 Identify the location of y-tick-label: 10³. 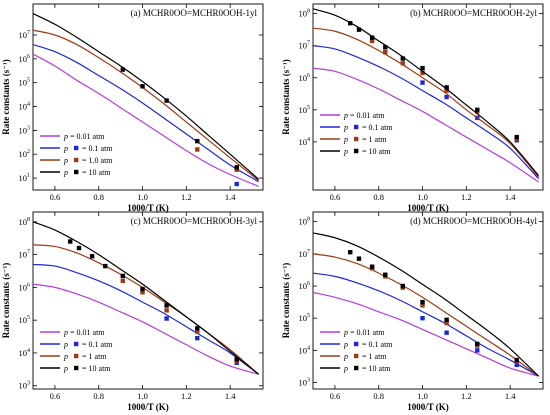
(25, 386).